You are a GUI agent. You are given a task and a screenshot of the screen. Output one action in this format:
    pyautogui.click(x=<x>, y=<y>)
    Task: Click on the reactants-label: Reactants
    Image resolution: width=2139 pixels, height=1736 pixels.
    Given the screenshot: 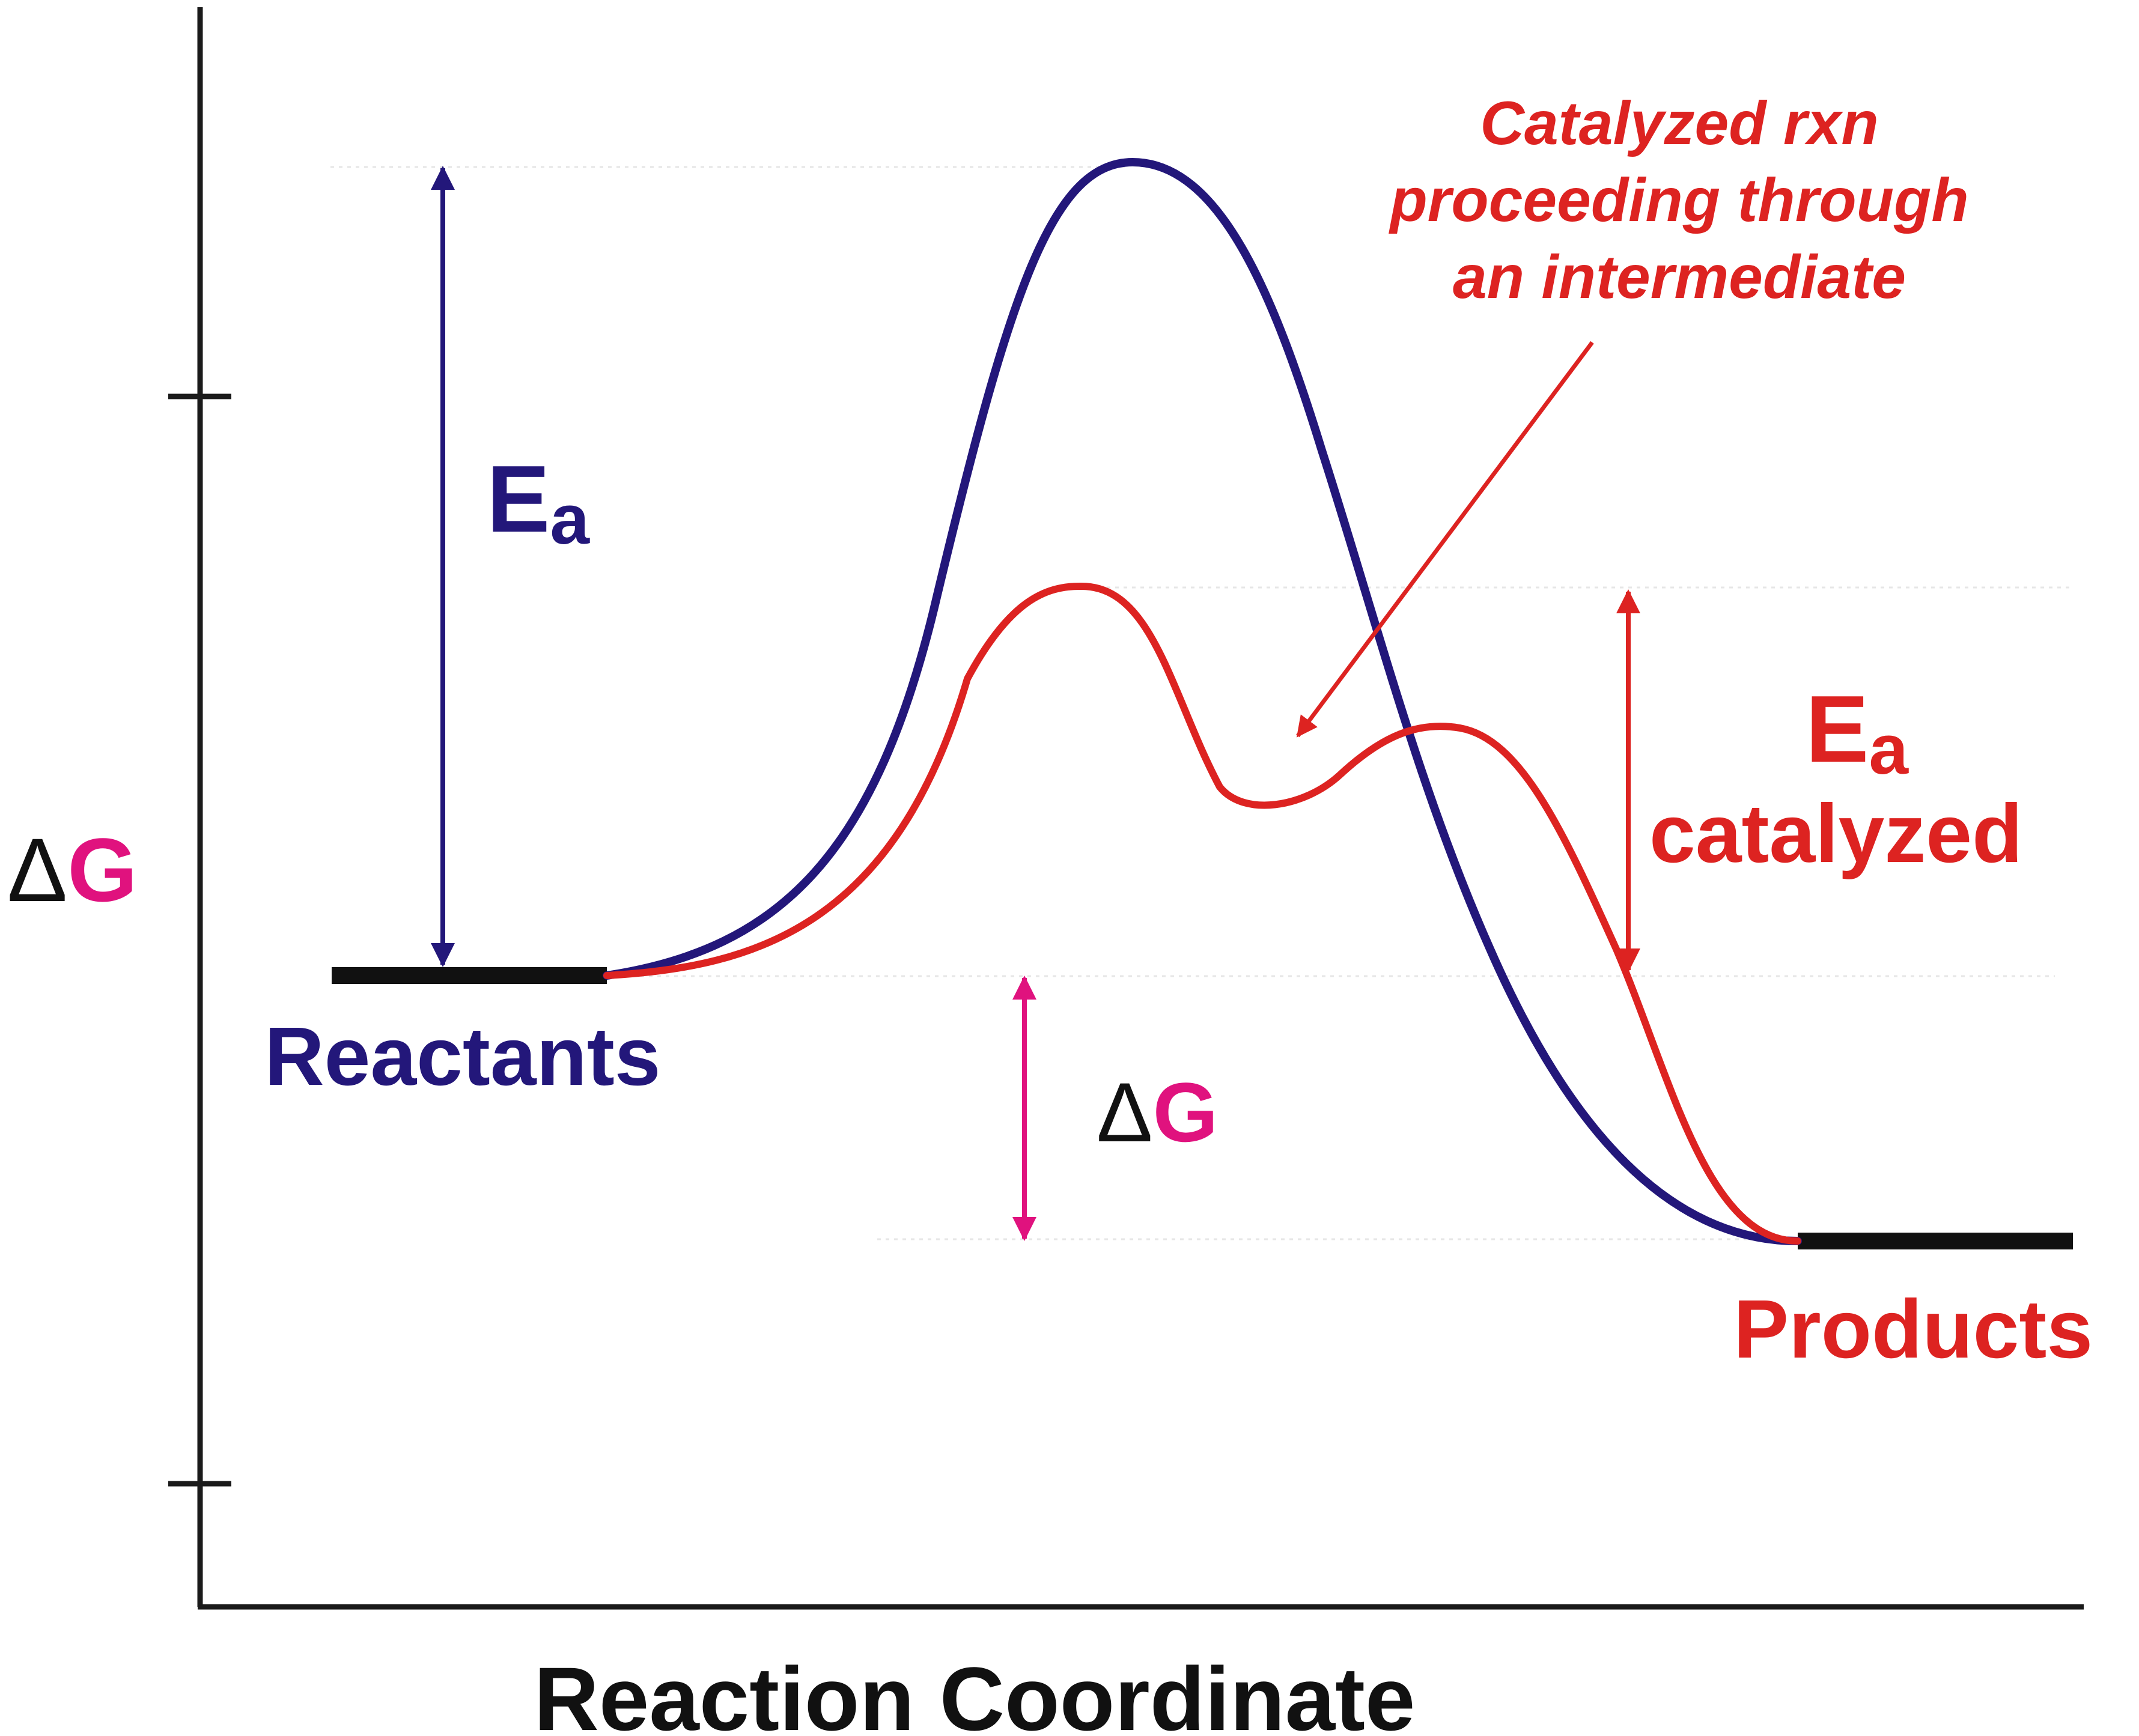 What is the action you would take?
    pyautogui.click(x=463, y=1056)
    